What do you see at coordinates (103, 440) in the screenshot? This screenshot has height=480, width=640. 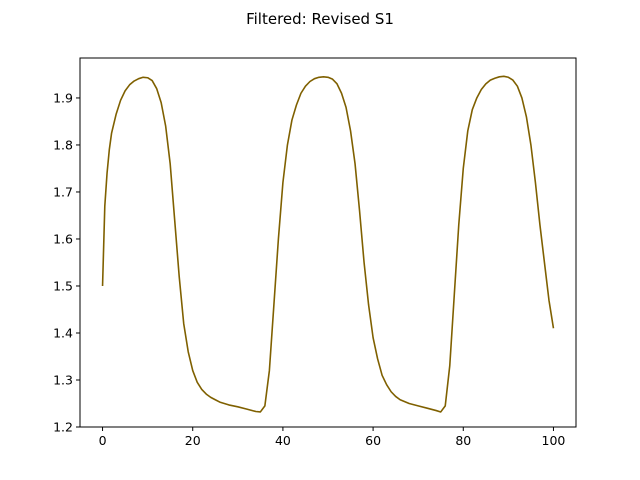 I see `x-tick-label: 0` at bounding box center [103, 440].